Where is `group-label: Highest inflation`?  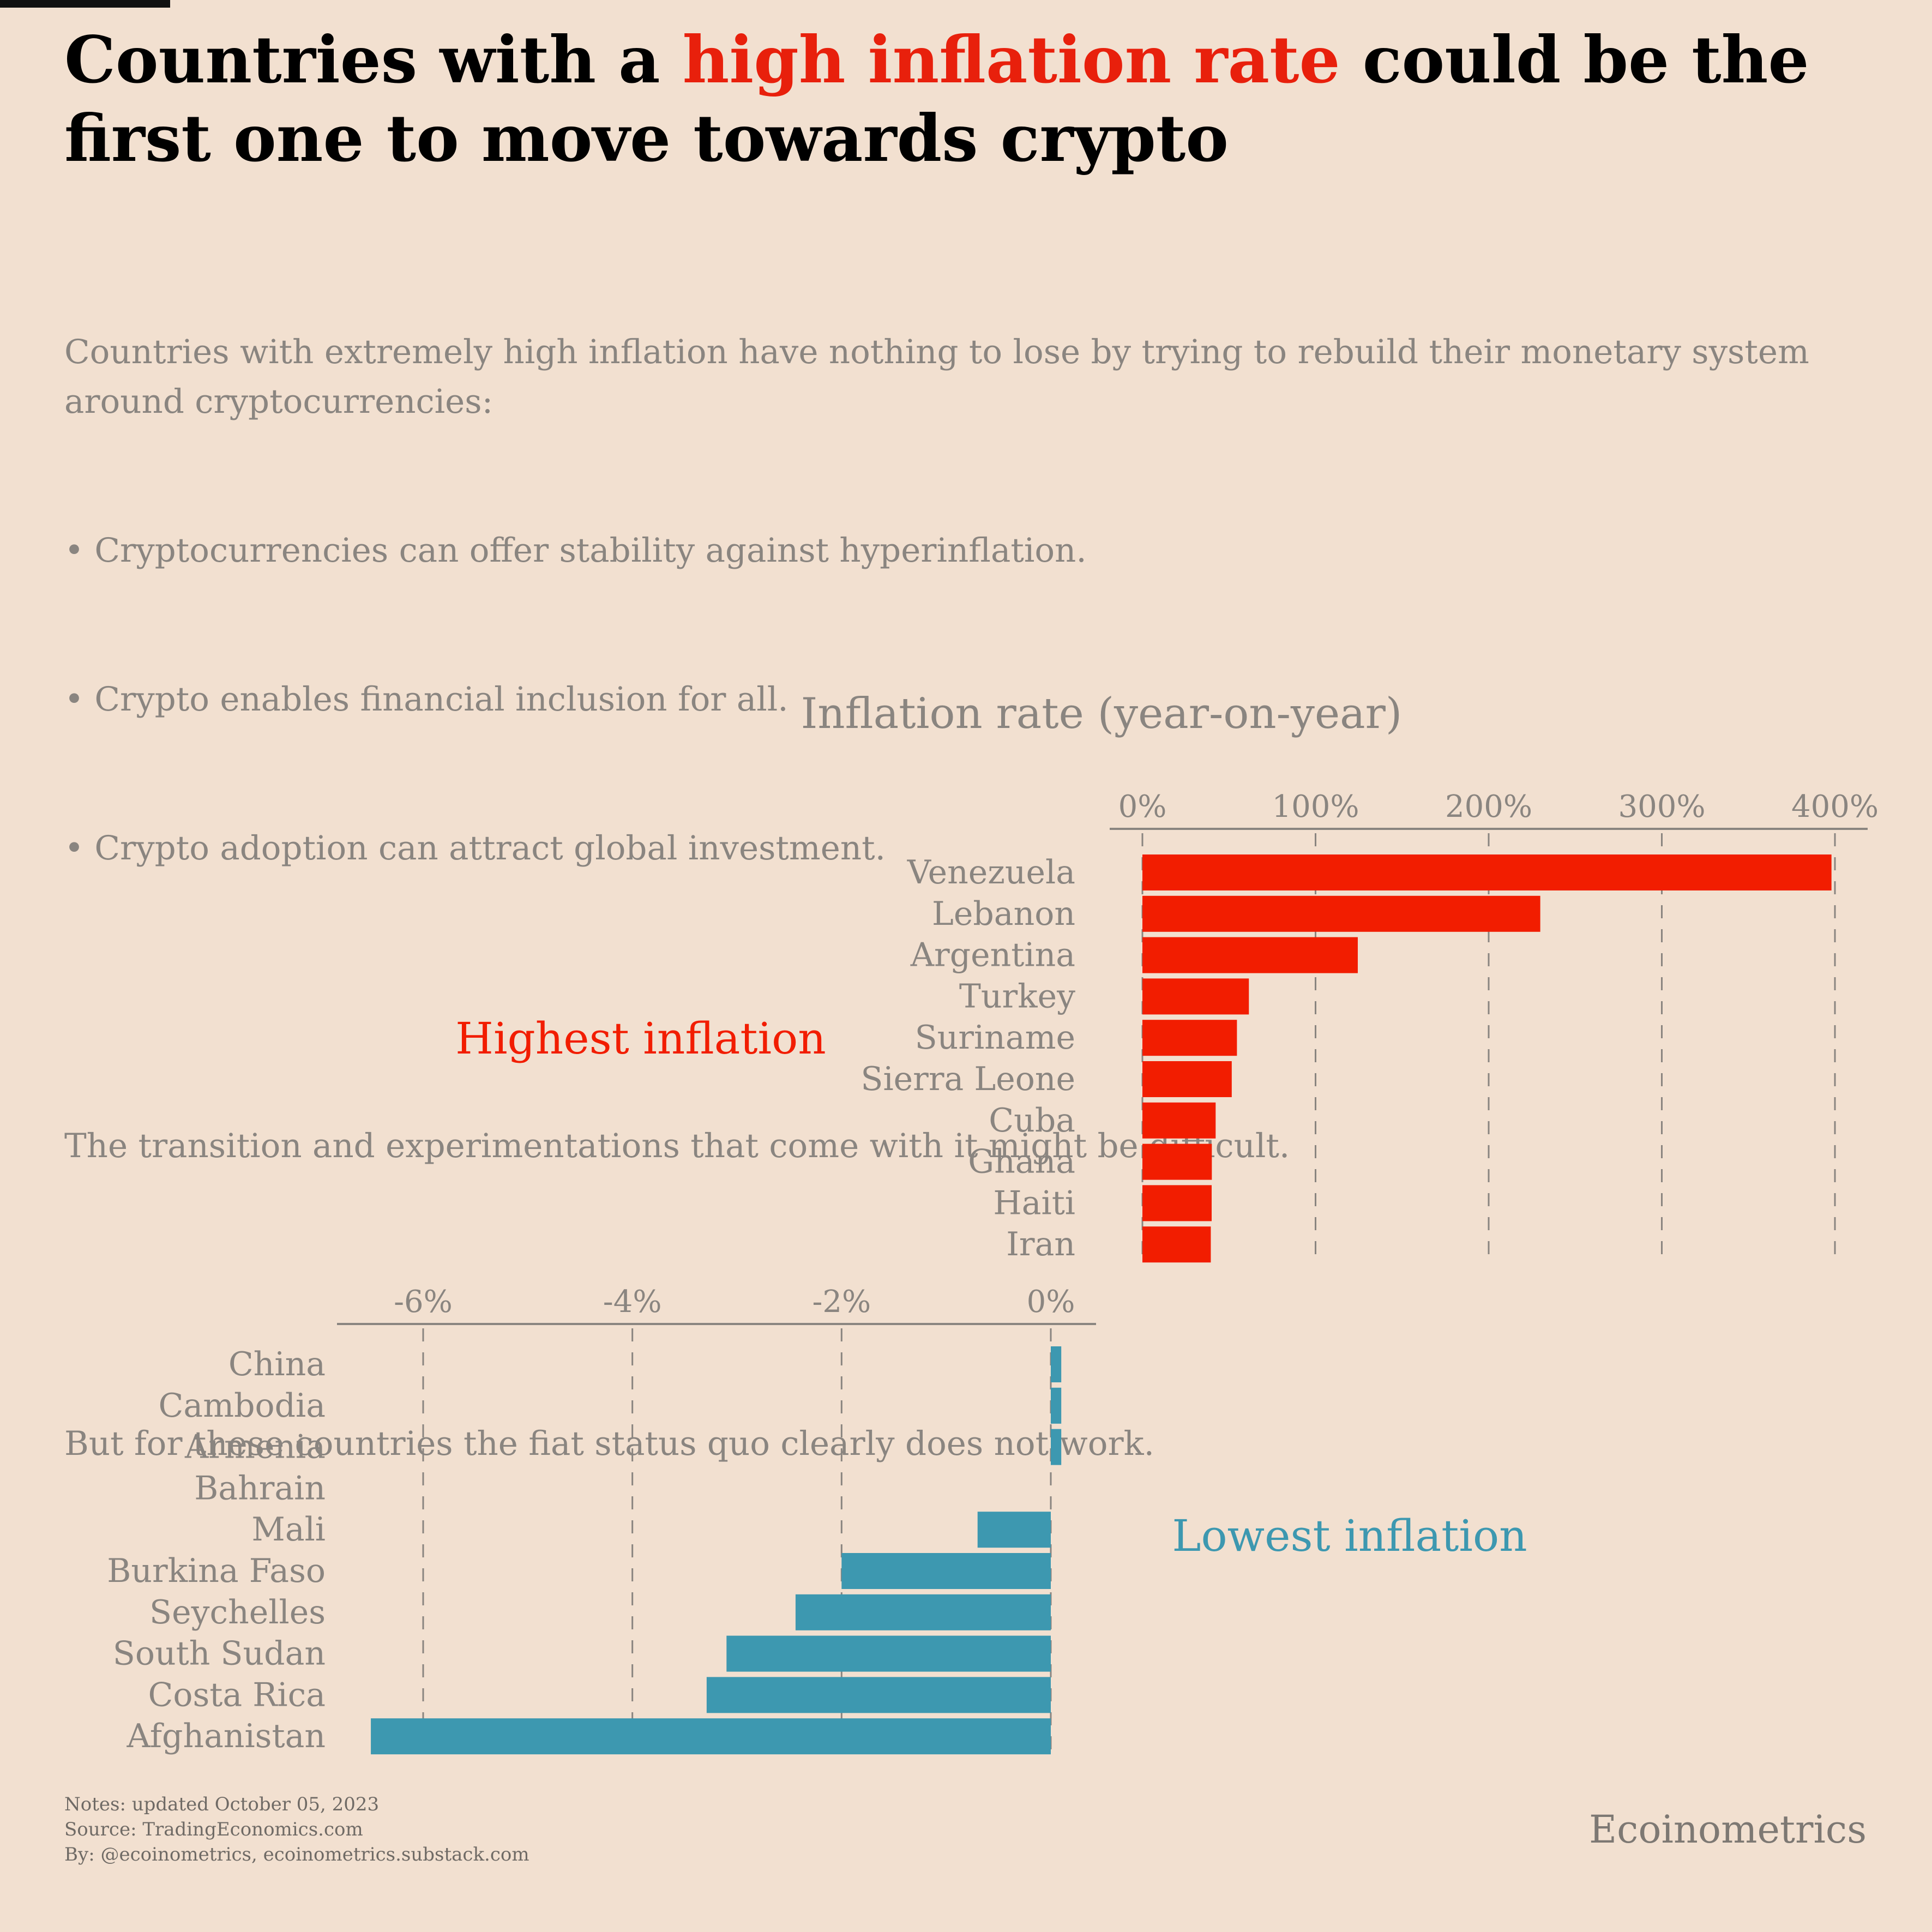
group-label: Highest inflation is located at coordinates (640, 1038).